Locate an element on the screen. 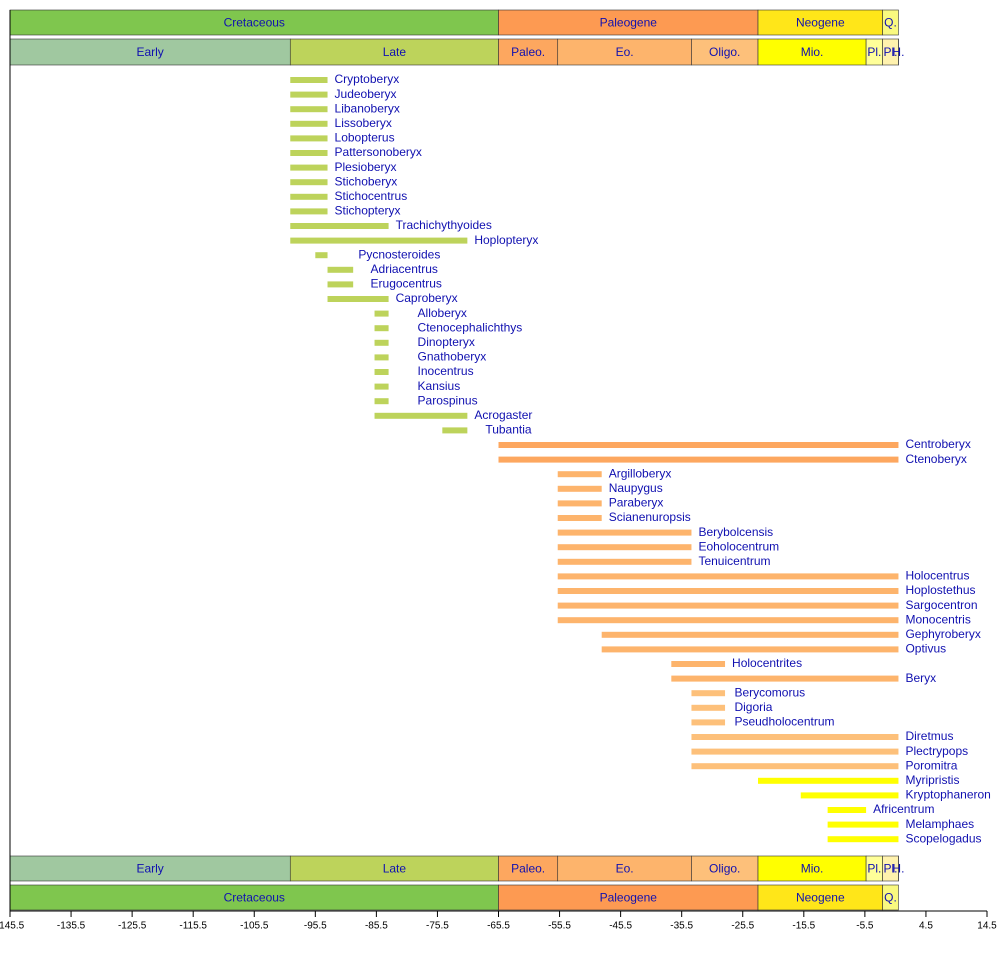 The width and height of the screenshot is (1000, 960). epoch-label: Pl. is located at coordinates (890, 869).